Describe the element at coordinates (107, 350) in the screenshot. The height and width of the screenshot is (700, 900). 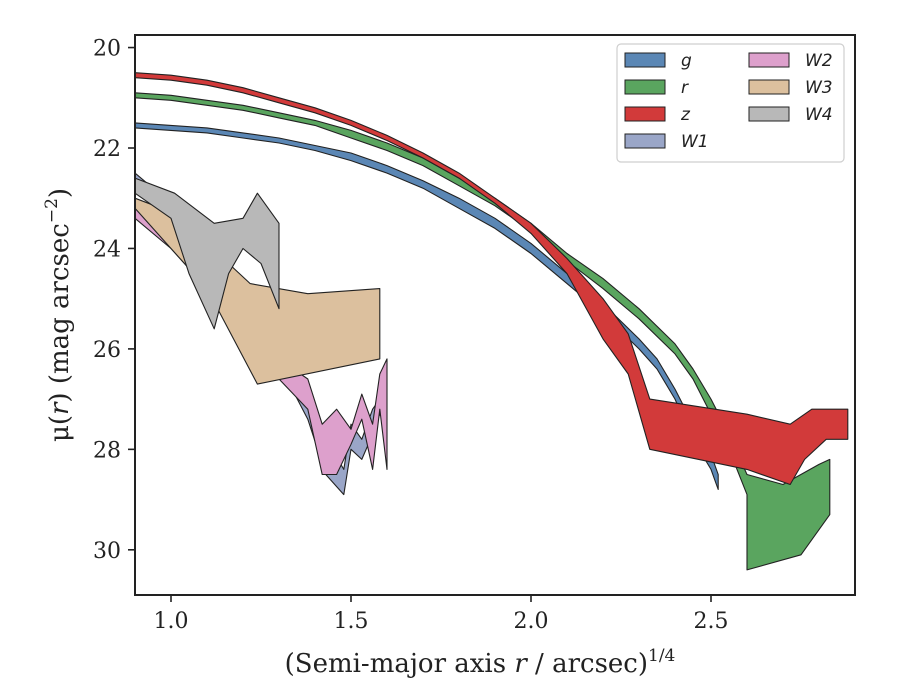
I see `y-tick-label: 26` at that location.